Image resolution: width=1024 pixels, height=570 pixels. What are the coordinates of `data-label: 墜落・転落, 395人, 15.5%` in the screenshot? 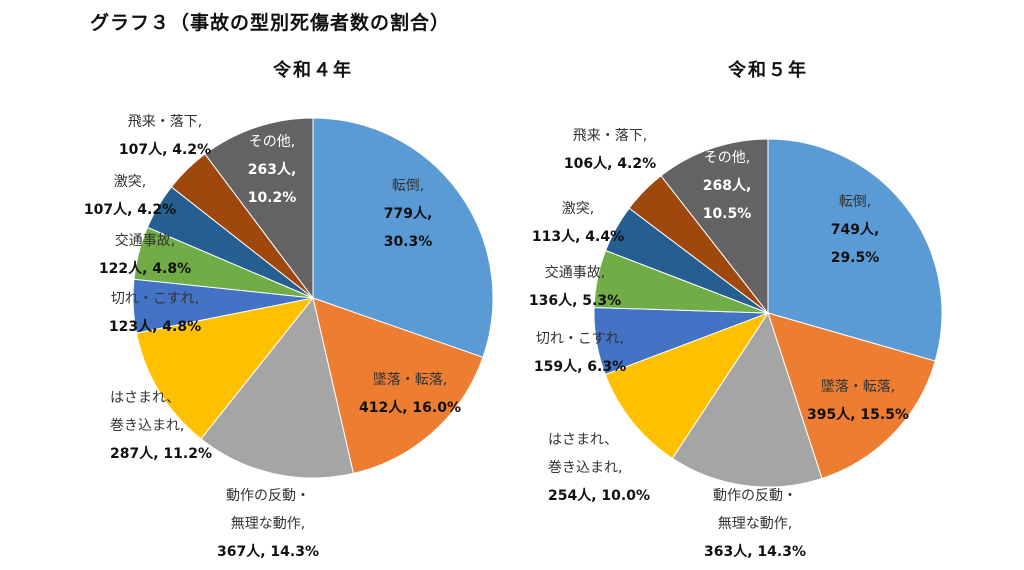 It's located at (858, 401).